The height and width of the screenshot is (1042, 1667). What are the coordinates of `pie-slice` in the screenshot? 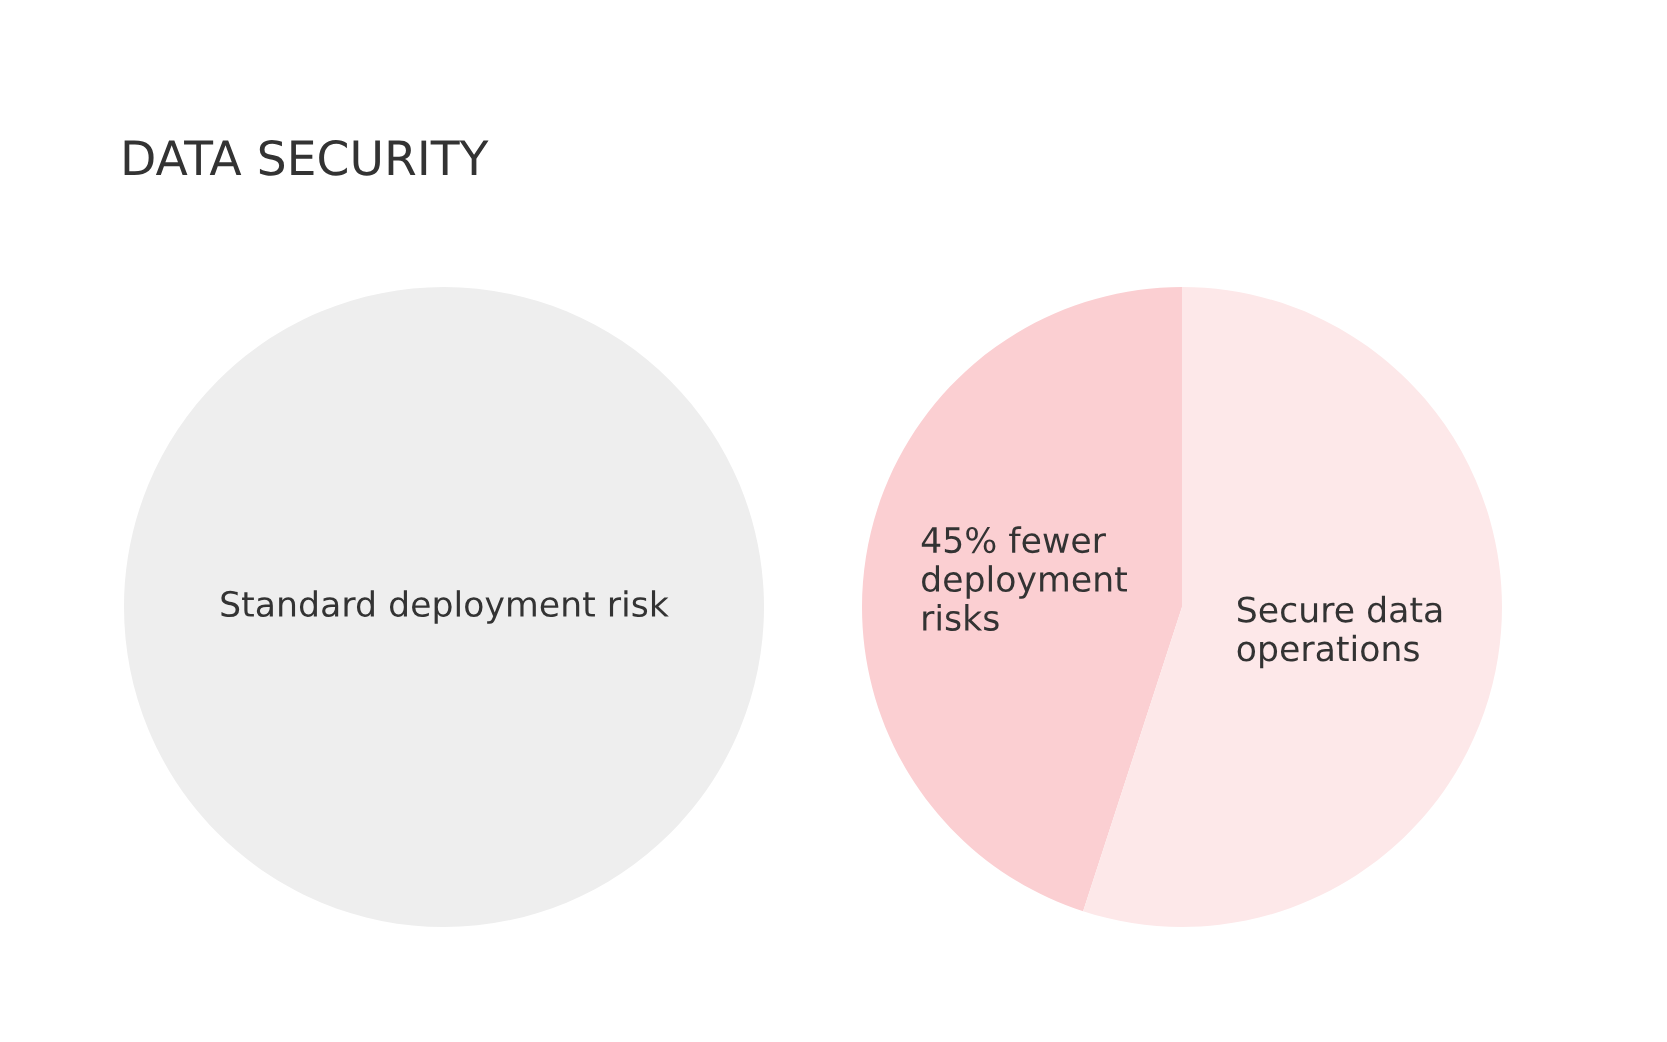 It's located at (1022, 599).